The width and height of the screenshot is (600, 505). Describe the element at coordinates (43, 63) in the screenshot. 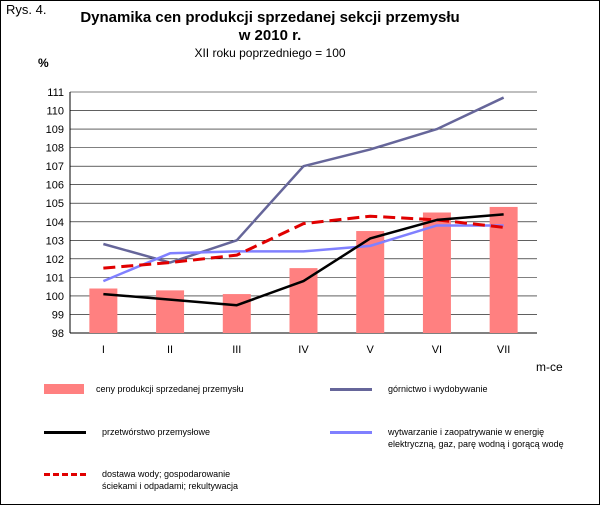

I see `y-axis-unit-label: %` at that location.